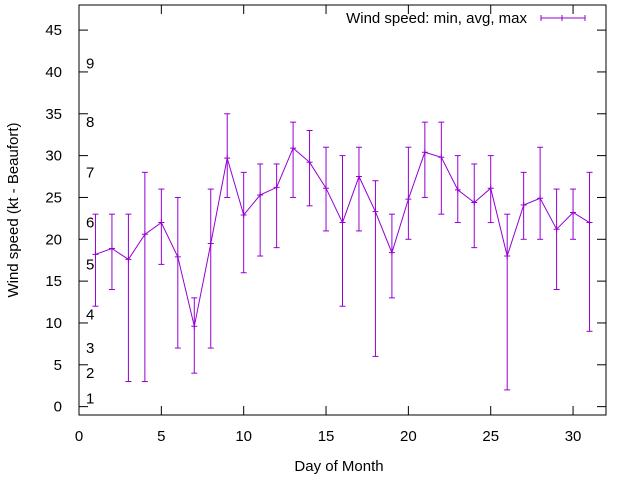 Image resolution: width=640 pixels, height=480 pixels. What do you see at coordinates (53, 72) in the screenshot?
I see `y-tick-label: 40` at bounding box center [53, 72].